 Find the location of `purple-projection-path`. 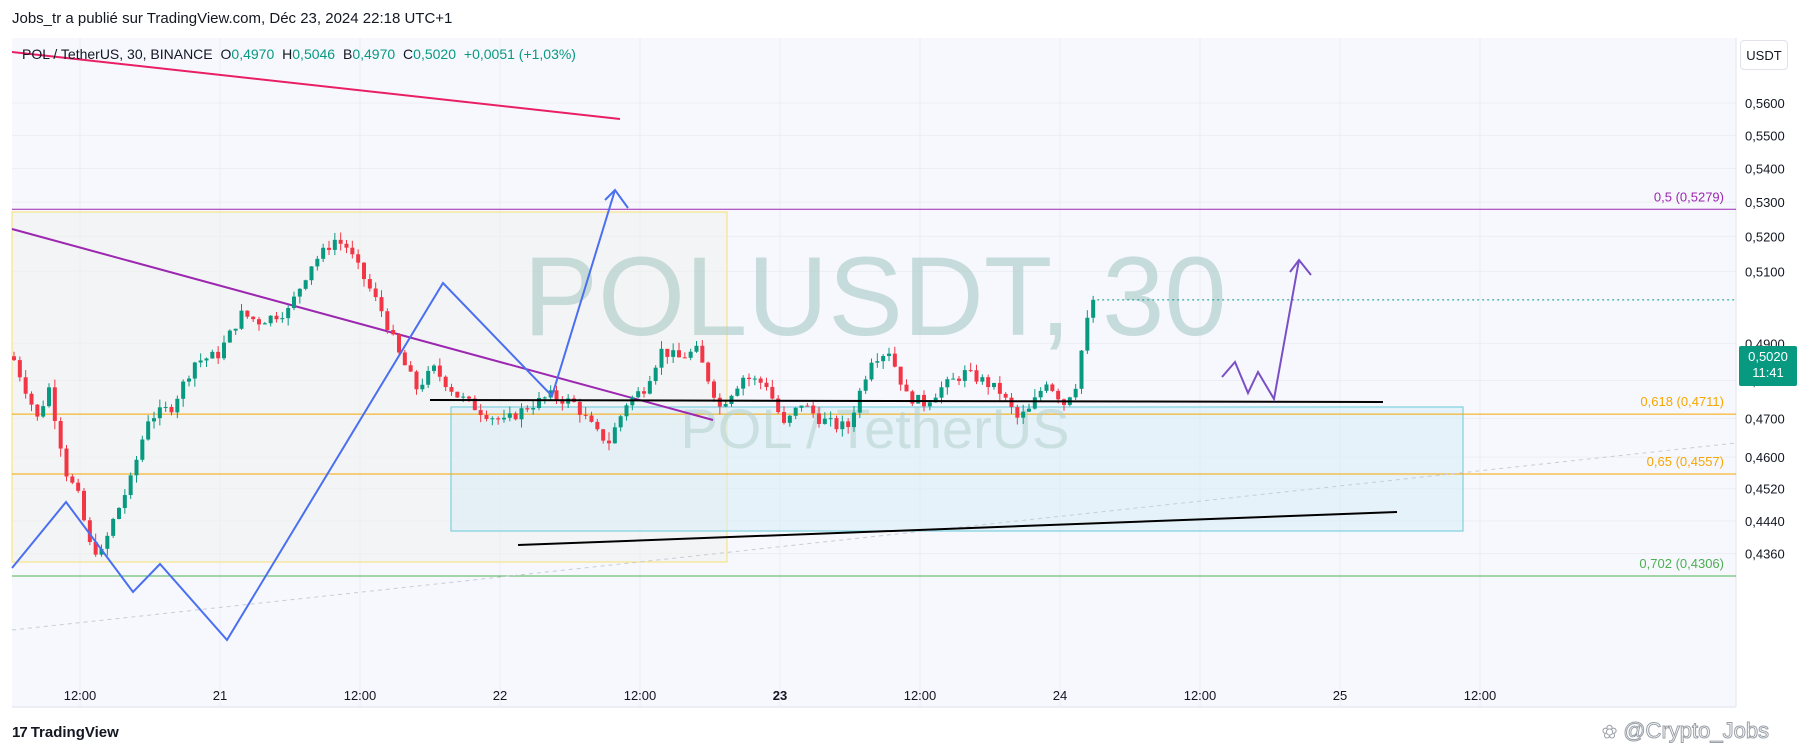

purple-projection-path is located at coordinates (1260, 330).